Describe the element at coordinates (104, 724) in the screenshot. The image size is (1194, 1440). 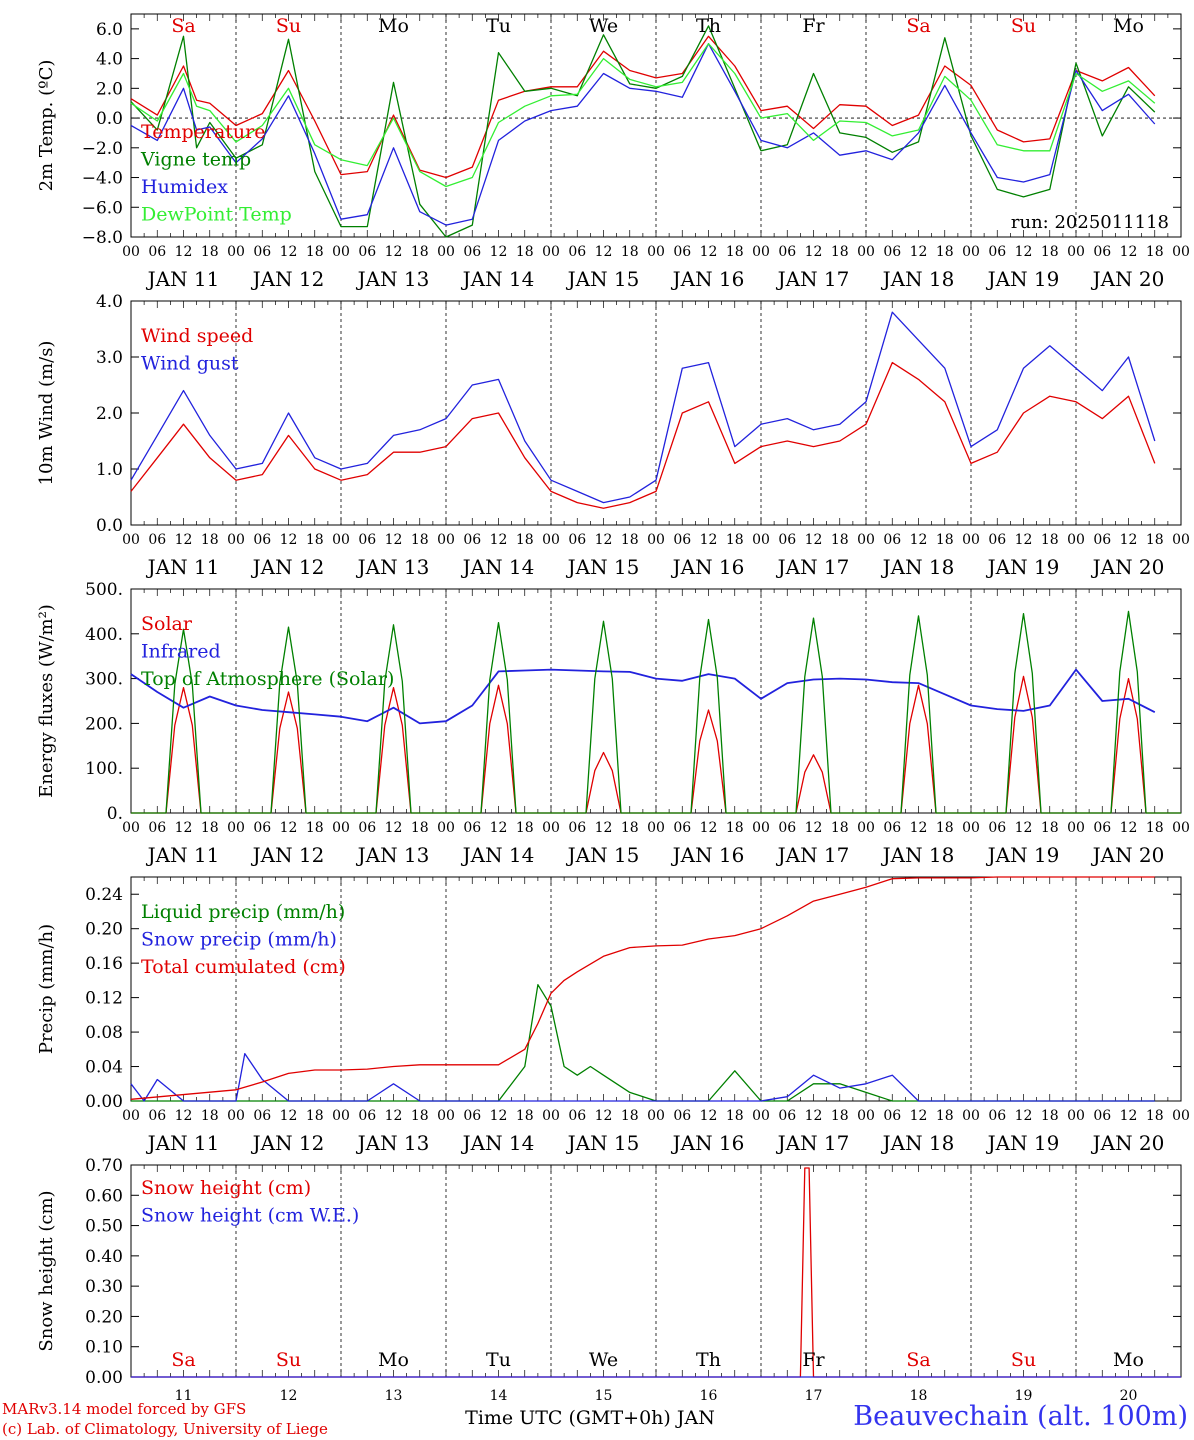
I see `y-tick-label: 200.` at that location.